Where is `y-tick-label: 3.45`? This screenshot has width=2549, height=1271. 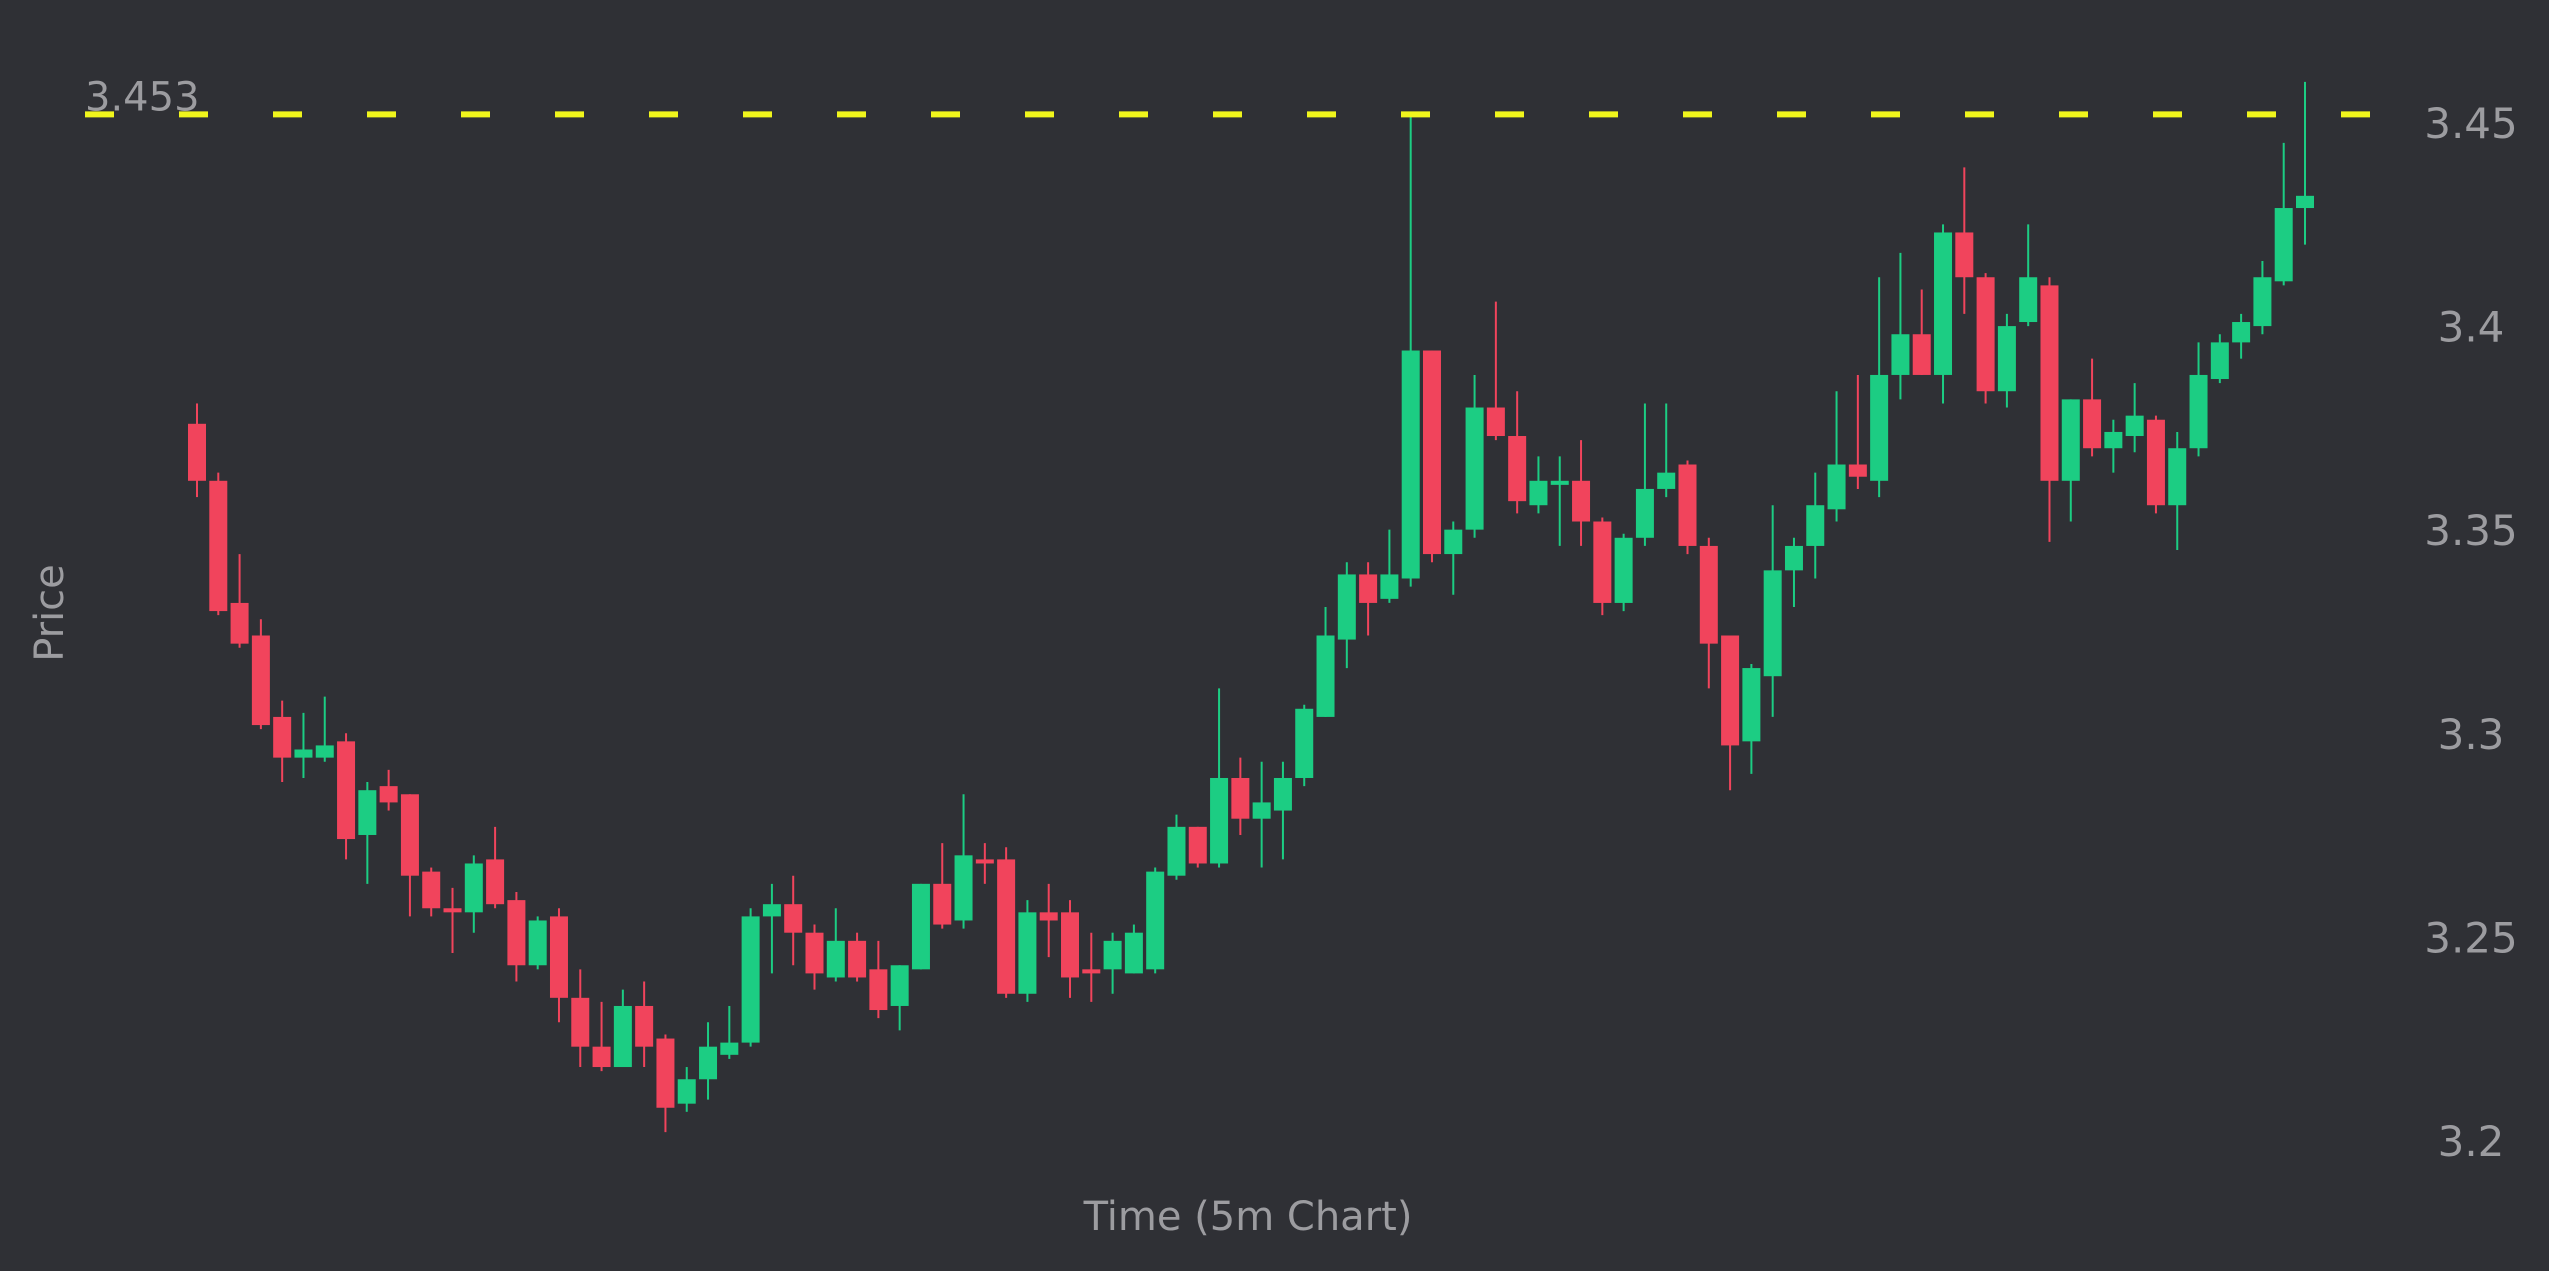
y-tick-label: 3.45 is located at coordinates (2471, 123).